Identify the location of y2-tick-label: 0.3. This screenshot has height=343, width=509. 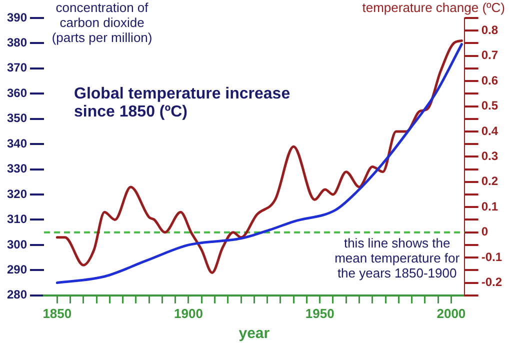
(489, 156).